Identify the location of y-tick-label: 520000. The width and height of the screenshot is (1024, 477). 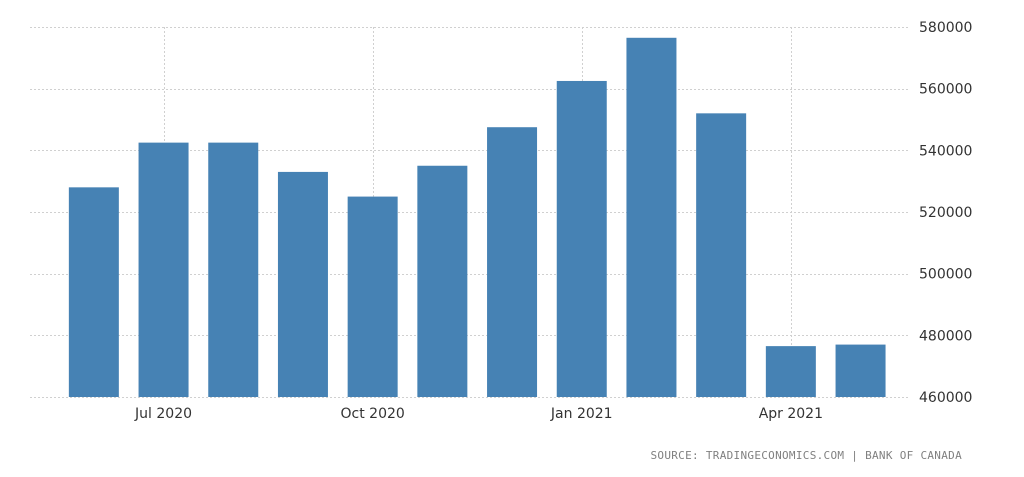
(945, 213).